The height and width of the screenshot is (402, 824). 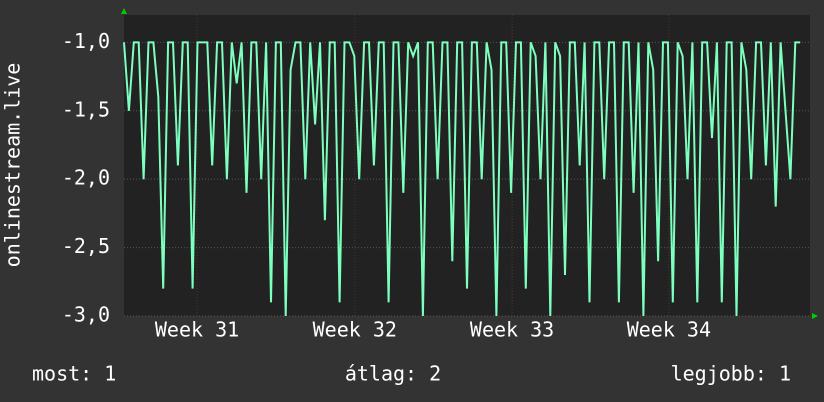 What do you see at coordinates (74, 374) in the screenshot?
I see `stat-label: most: 1` at bounding box center [74, 374].